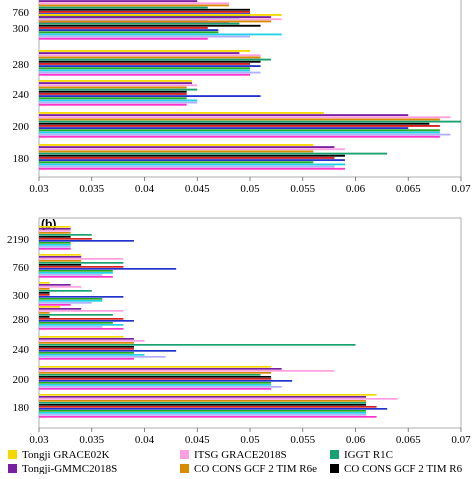 Image resolution: width=474 pixels, height=479 pixels. I want to click on legend-label: CO CONS GCF 2 TIM R6, so click(403, 468).